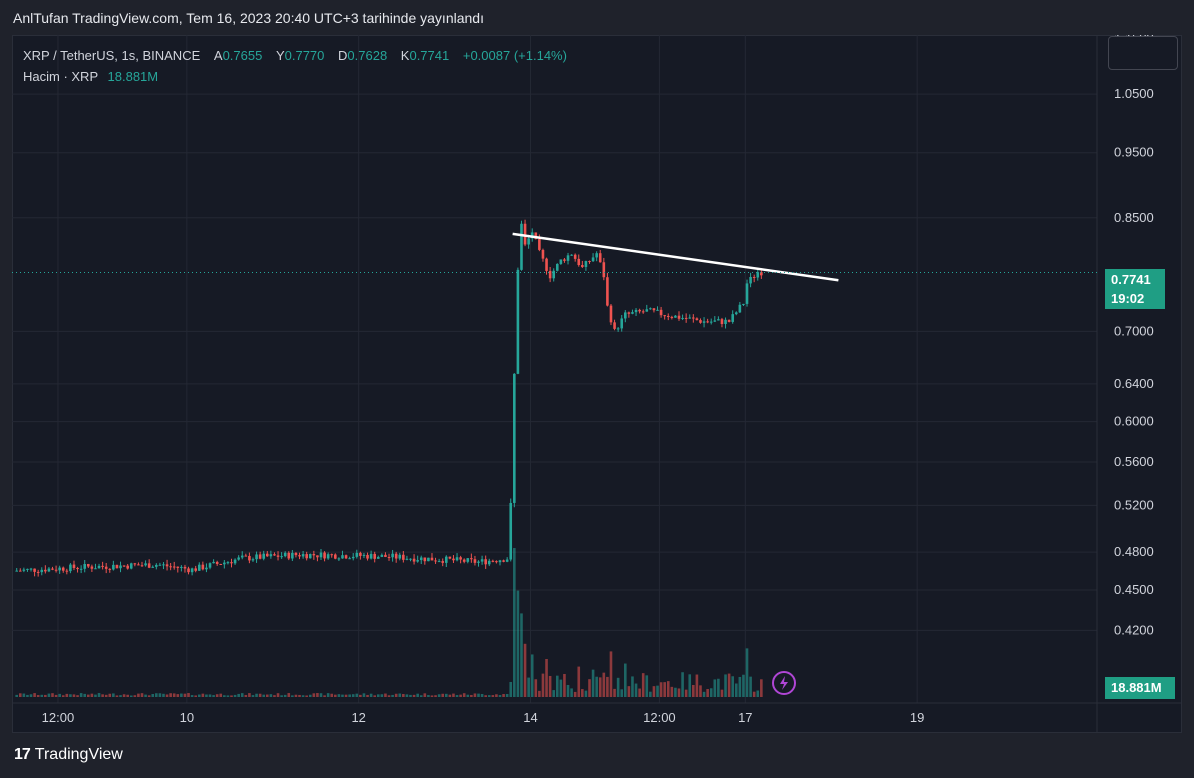 The width and height of the screenshot is (1194, 778). Describe the element at coordinates (429, 55) in the screenshot. I see `close-value: 0.7741` at that location.